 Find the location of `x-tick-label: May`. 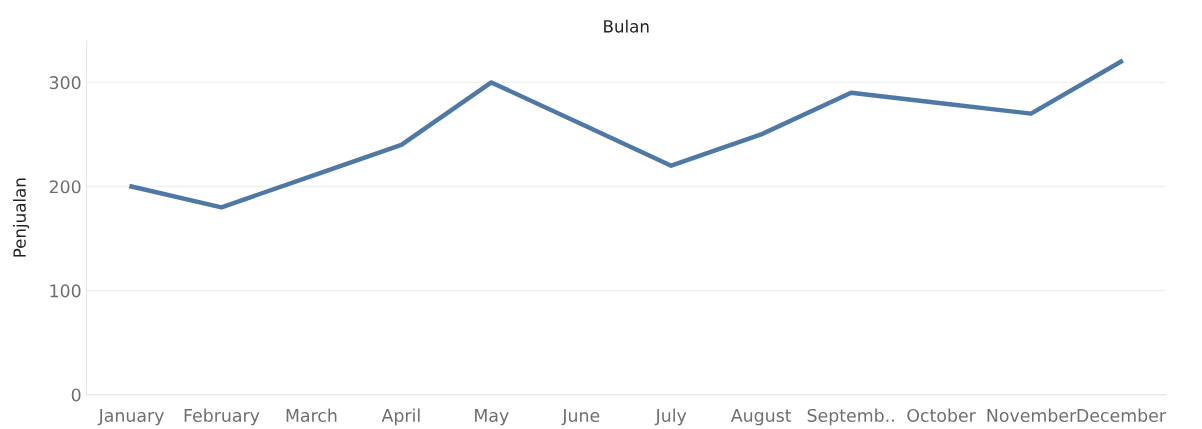

x-tick-label: May is located at coordinates (492, 417).